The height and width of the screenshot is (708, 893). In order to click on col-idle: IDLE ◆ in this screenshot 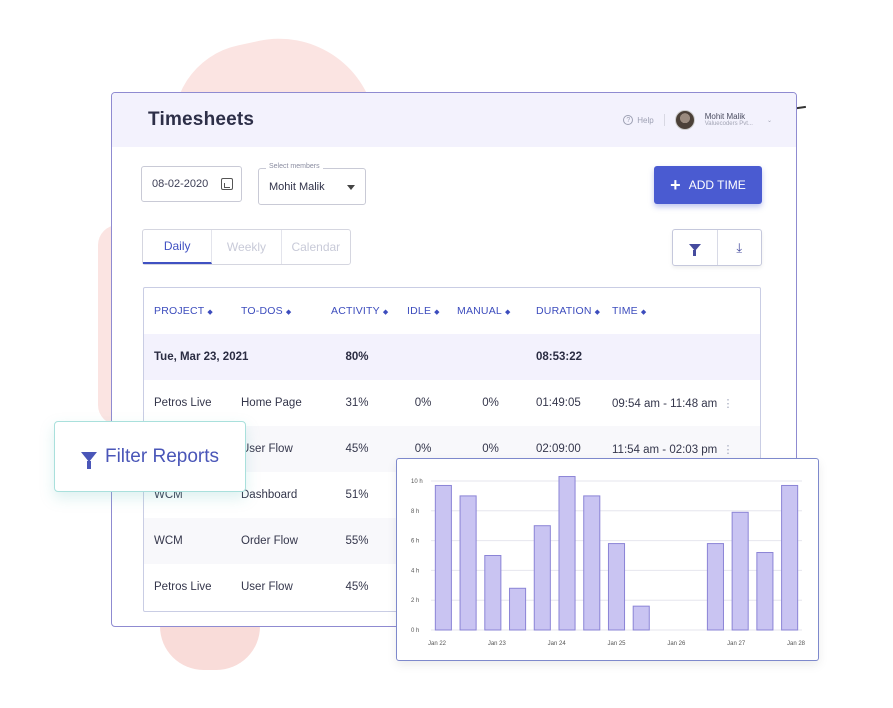, I will do `click(423, 311)`.